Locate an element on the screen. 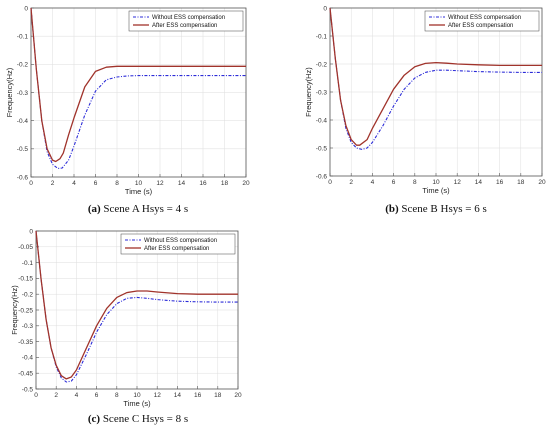  panel-caption: (b) Scene B Hsys = 6 s is located at coordinates (436, 209).